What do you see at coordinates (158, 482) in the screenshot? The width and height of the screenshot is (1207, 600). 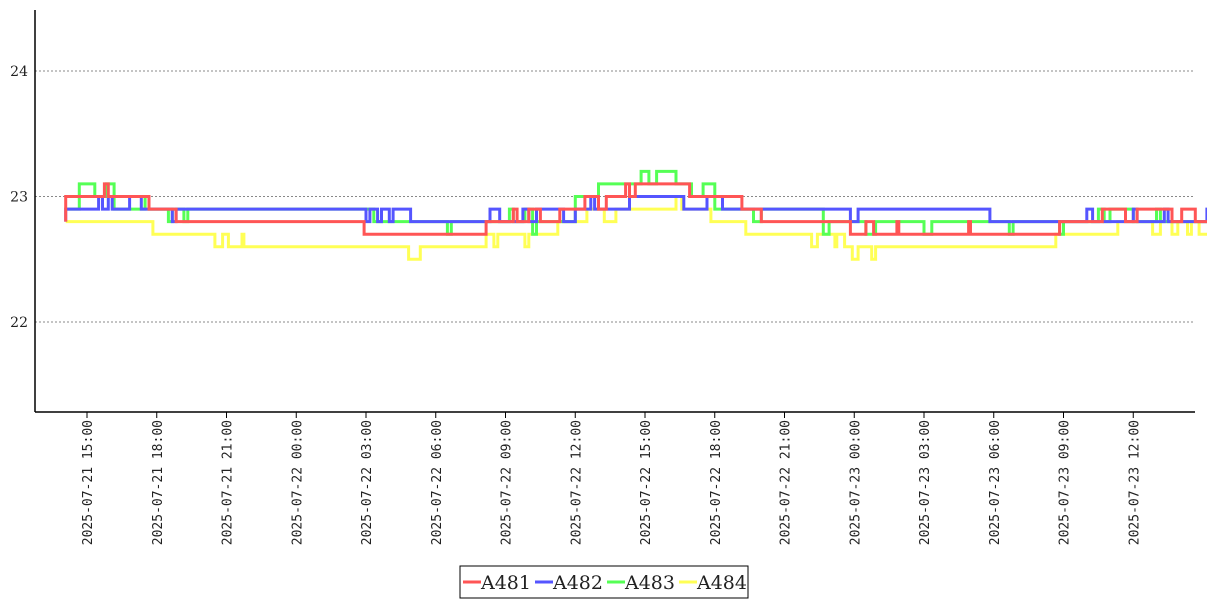 I see `x-tick-label: 2025-07-21 18:00` at bounding box center [158, 482].